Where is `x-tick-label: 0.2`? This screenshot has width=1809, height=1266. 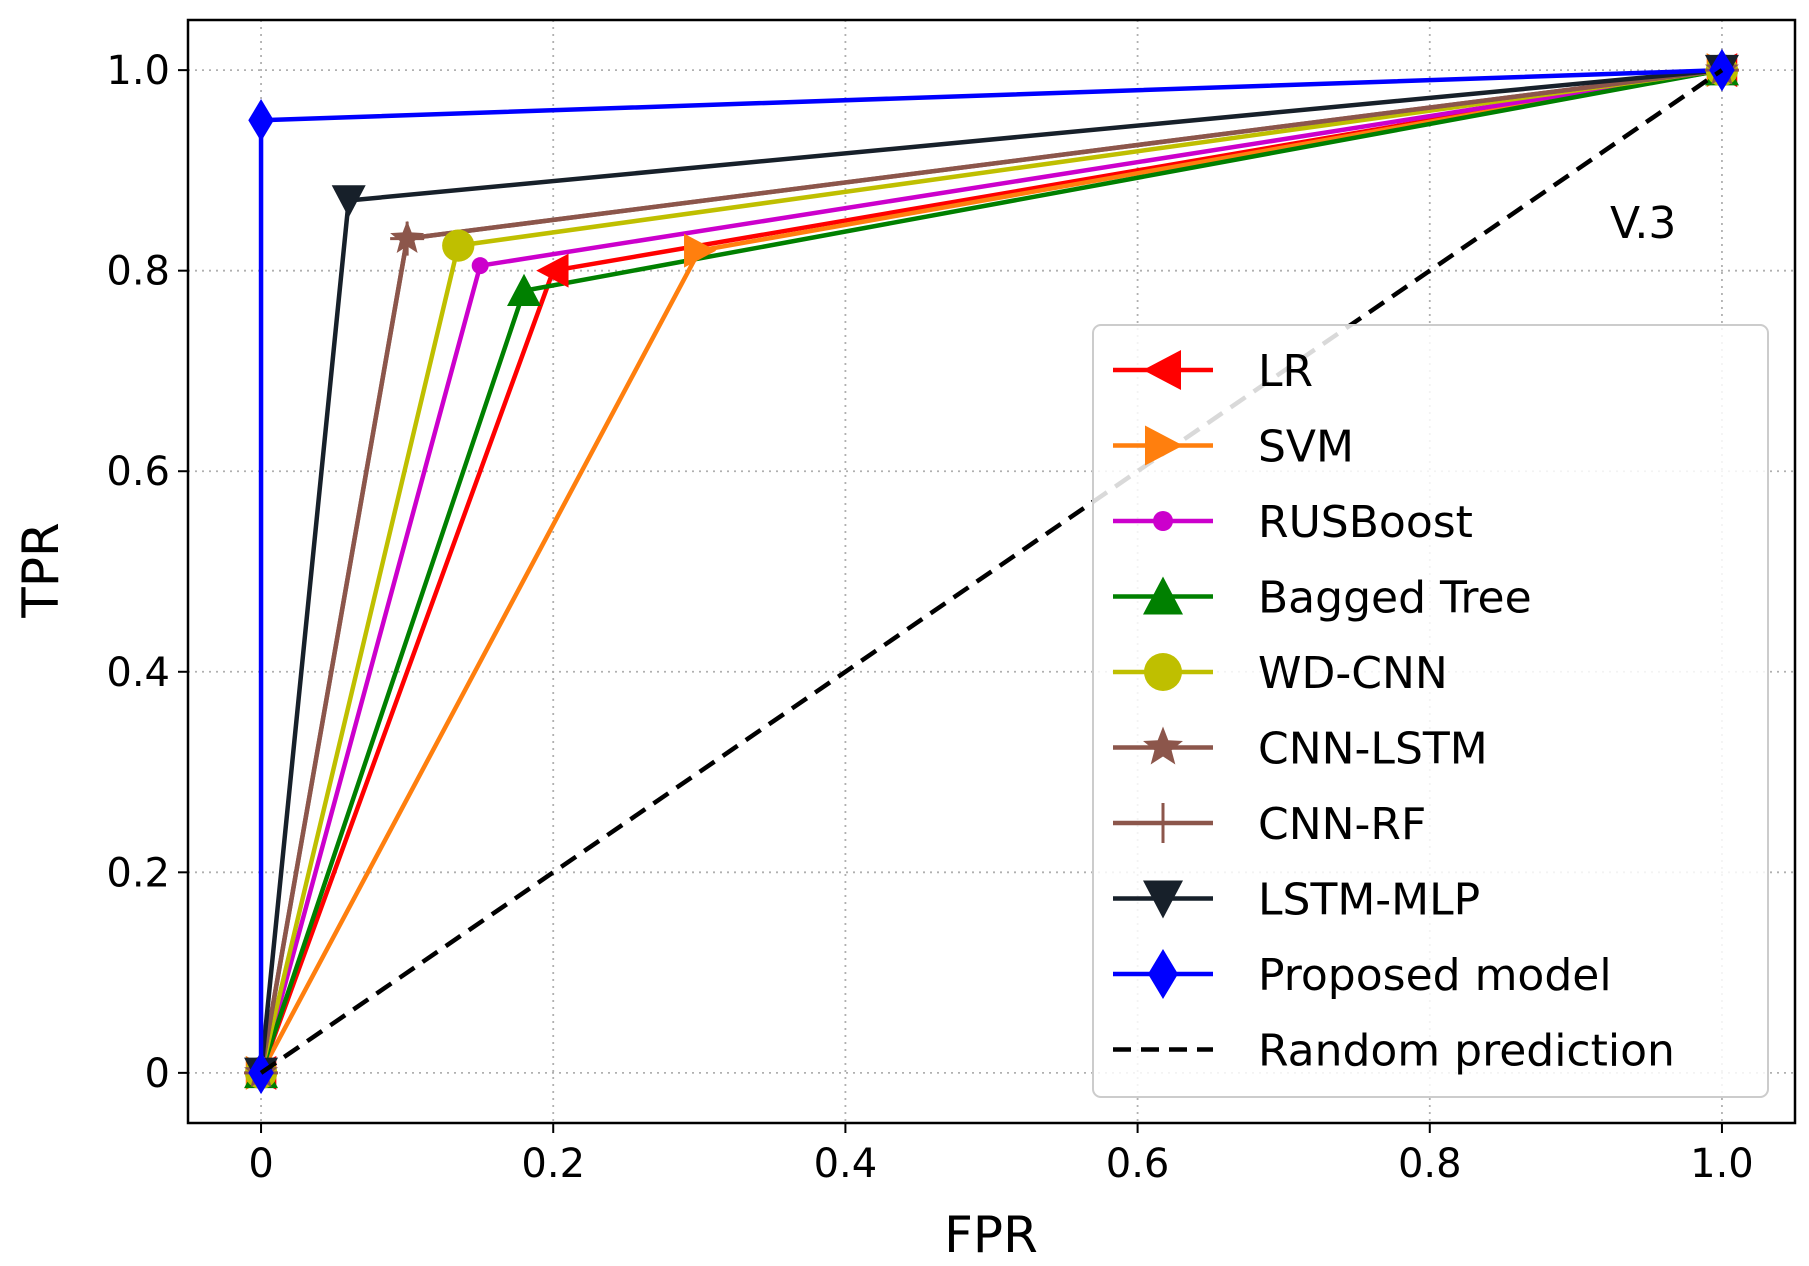
x-tick-label: 0.2 is located at coordinates (553, 1164).